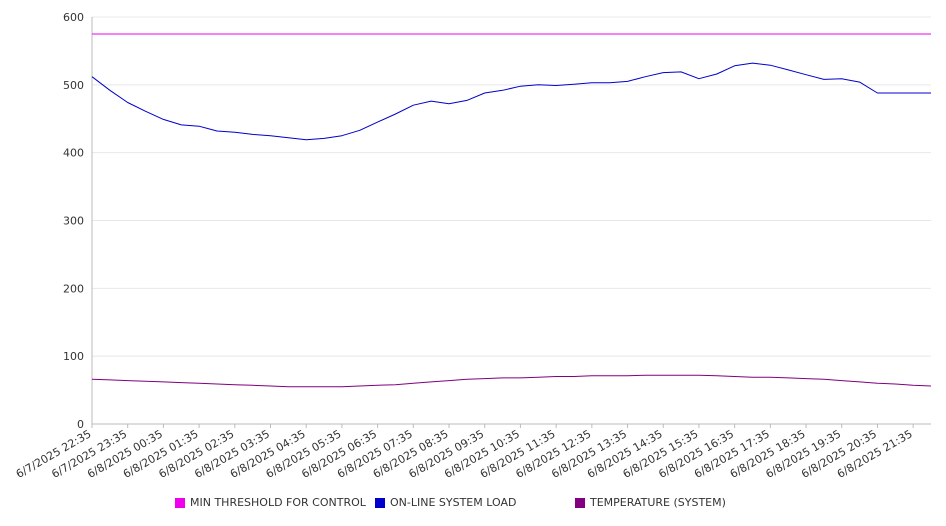 This screenshot has width=946, height=526. Describe the element at coordinates (73, 153) in the screenshot. I see `y-tick-label: 400` at that location.